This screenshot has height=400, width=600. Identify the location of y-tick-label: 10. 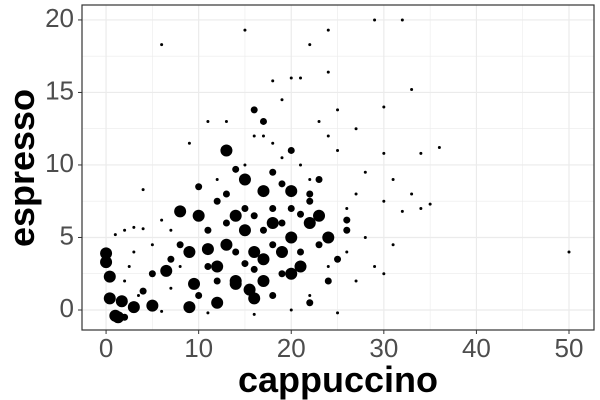
(59, 163).